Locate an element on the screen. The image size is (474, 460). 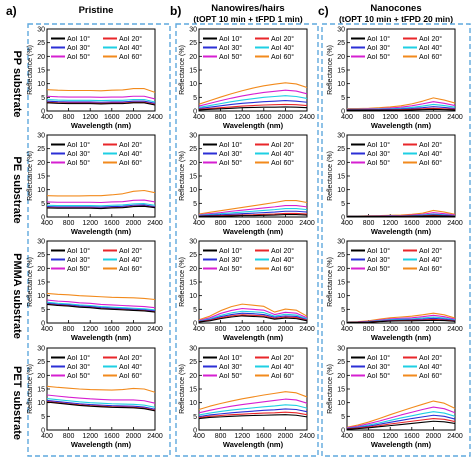
column-letter-a: a) is located at coordinates (11, 11).